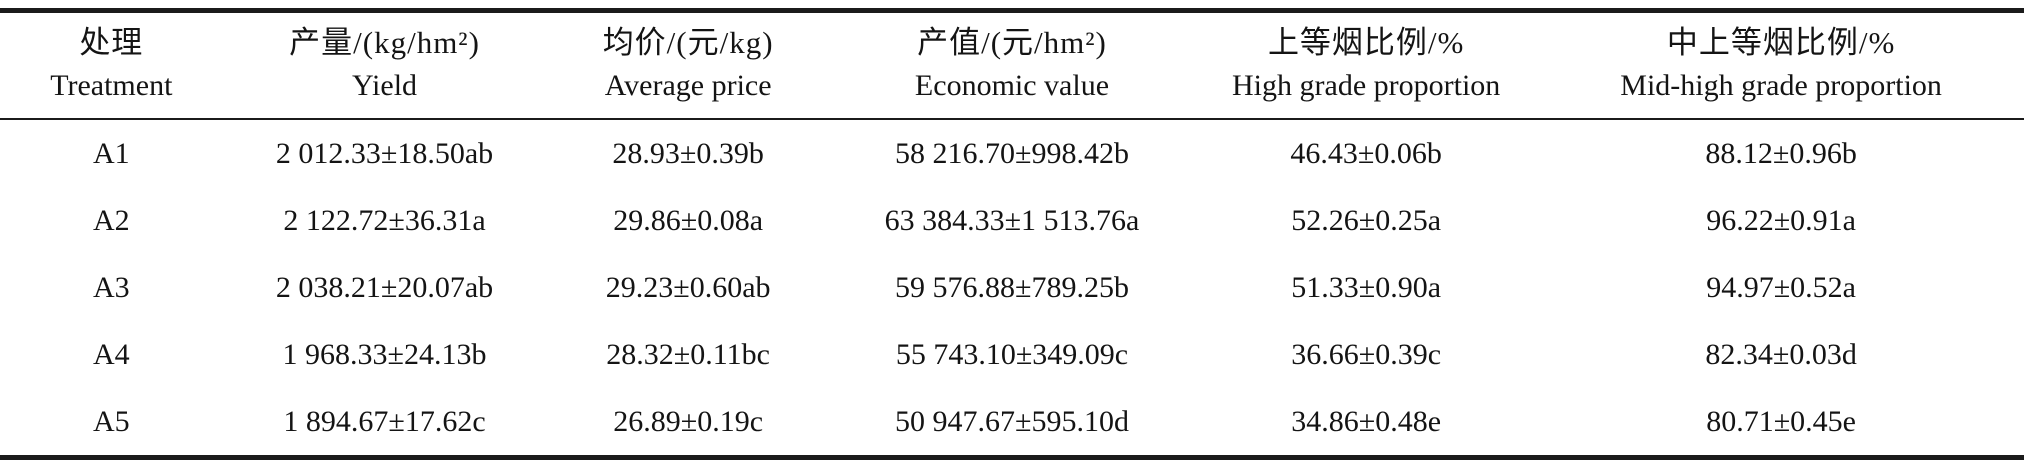  Describe the element at coordinates (1366, 287) in the screenshot. I see `value-cell: 51.33±0.90a` at that location.